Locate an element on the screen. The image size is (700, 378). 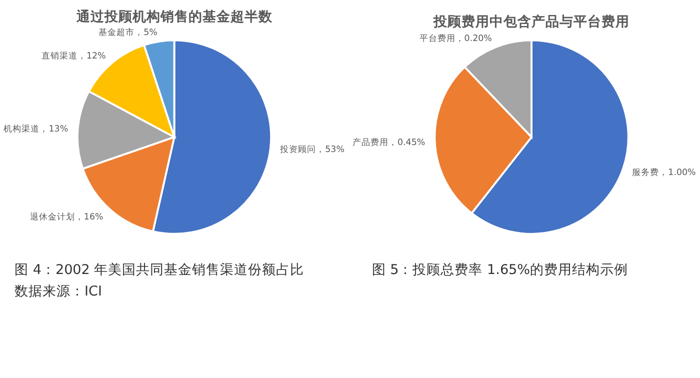
slice-label: 直销渠道，12% is located at coordinates (73, 56).